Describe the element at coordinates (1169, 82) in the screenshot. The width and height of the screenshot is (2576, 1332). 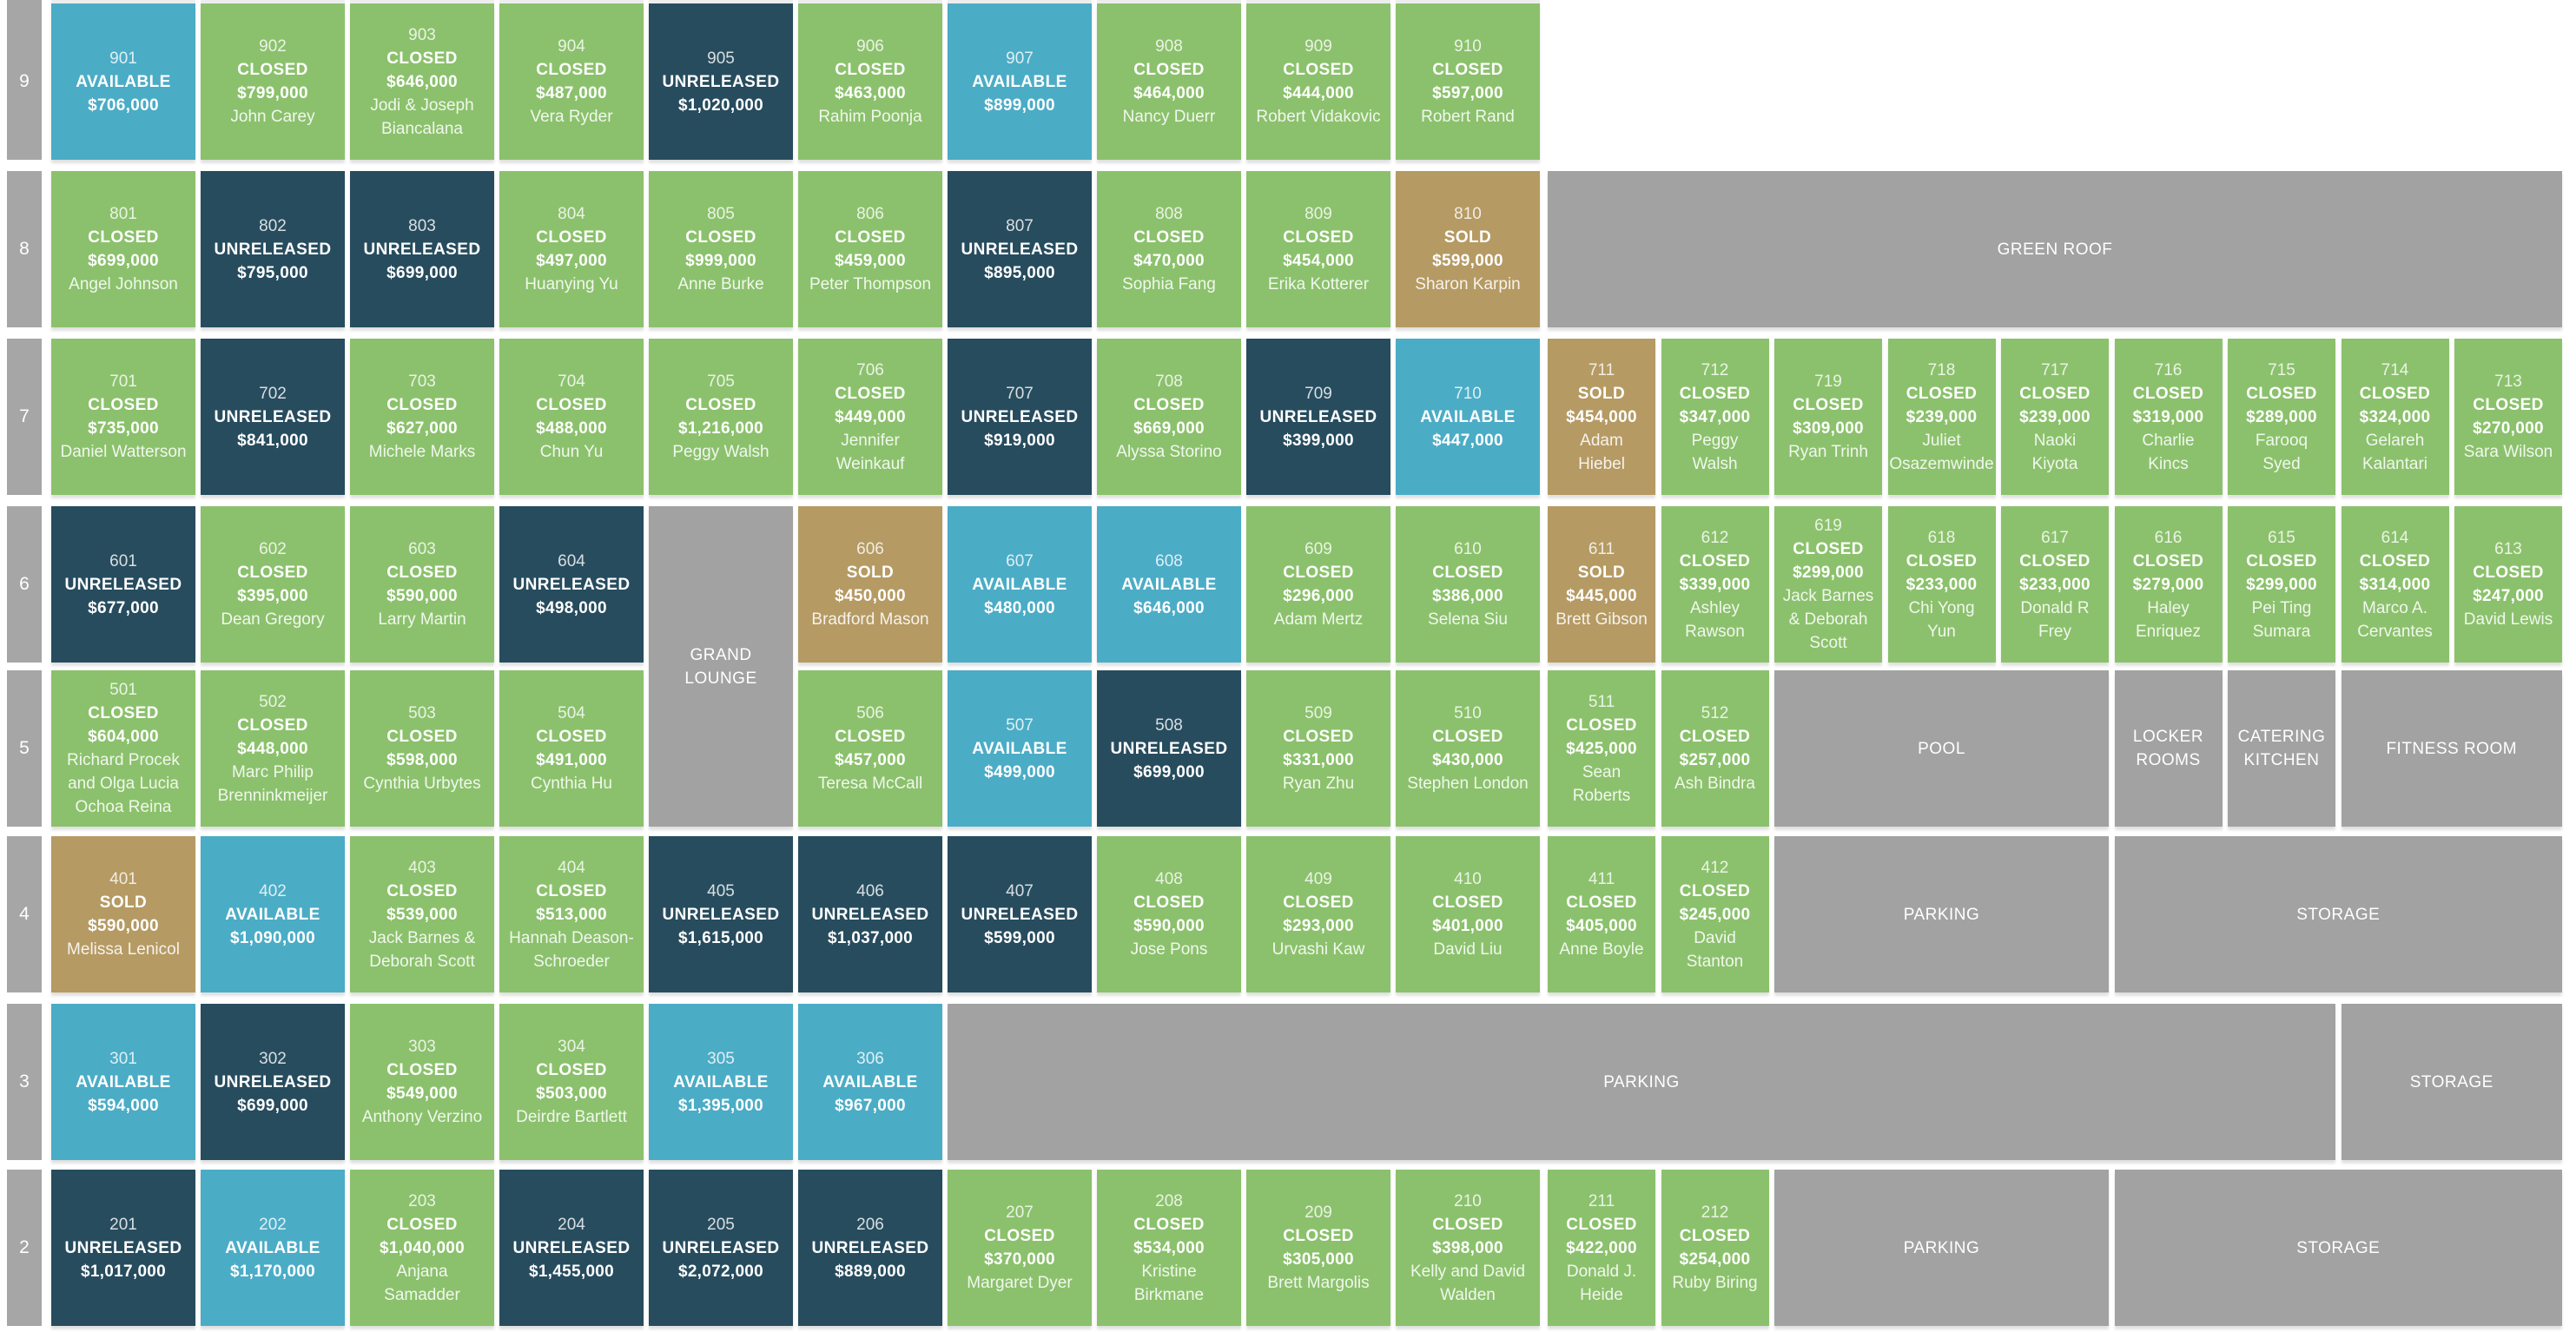
I see `unit-908: 908 CLOSED $464,000 Nancy Duerr` at that location.